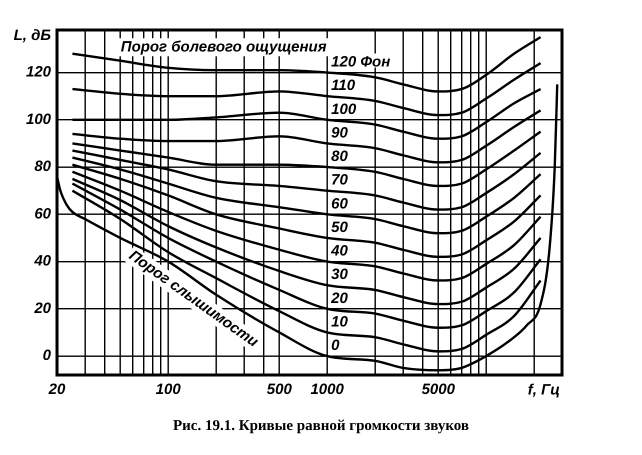 Image resolution: width=642 pixels, height=455 pixels. What do you see at coordinates (279, 389) in the screenshot?
I see `x-tick-label: 500` at bounding box center [279, 389].